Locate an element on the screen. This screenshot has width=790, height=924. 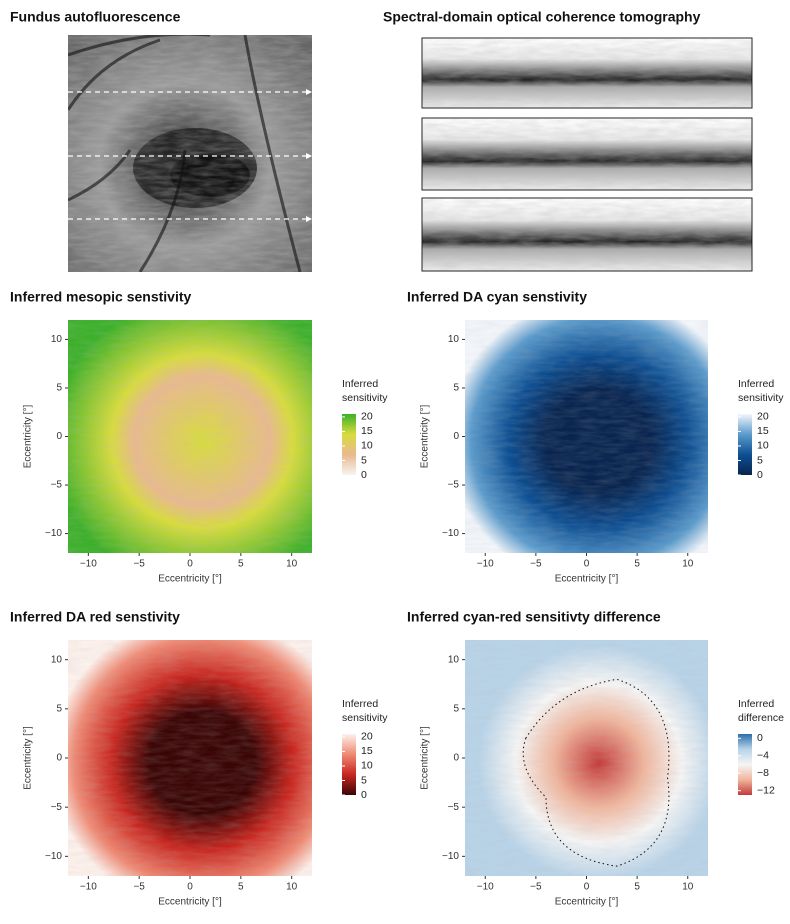
fundus-image is located at coordinates (190, 153).